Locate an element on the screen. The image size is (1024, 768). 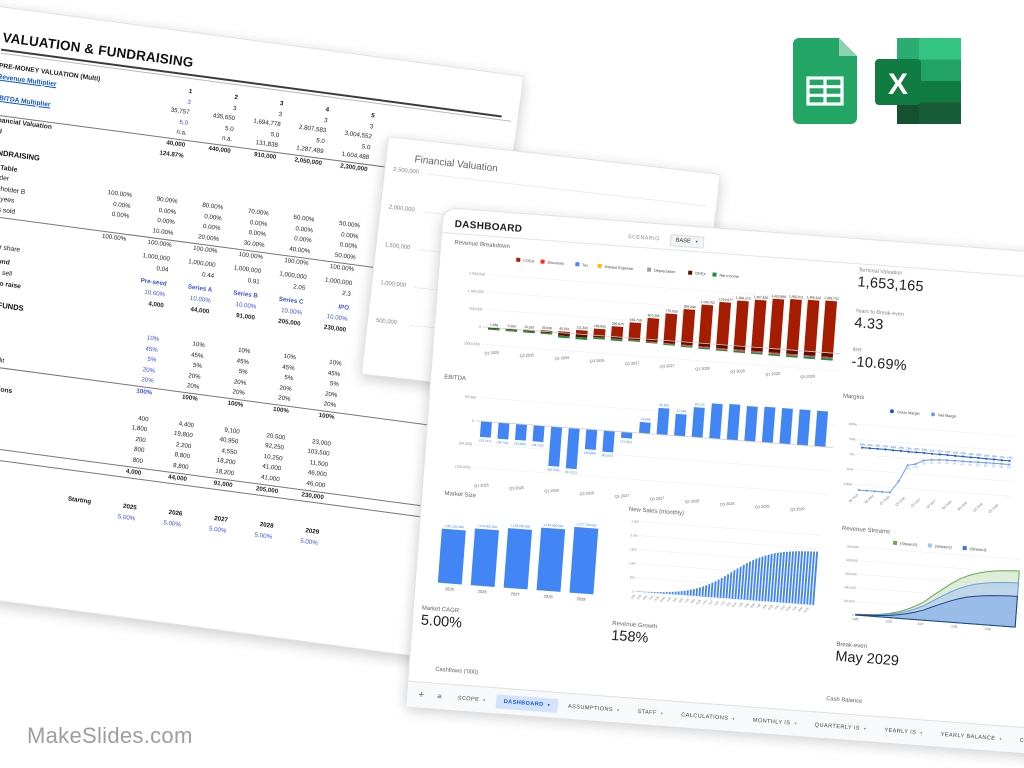
sheet-tab-quarterly-is: QUARTERLY IS ▾ is located at coordinates (840, 726).